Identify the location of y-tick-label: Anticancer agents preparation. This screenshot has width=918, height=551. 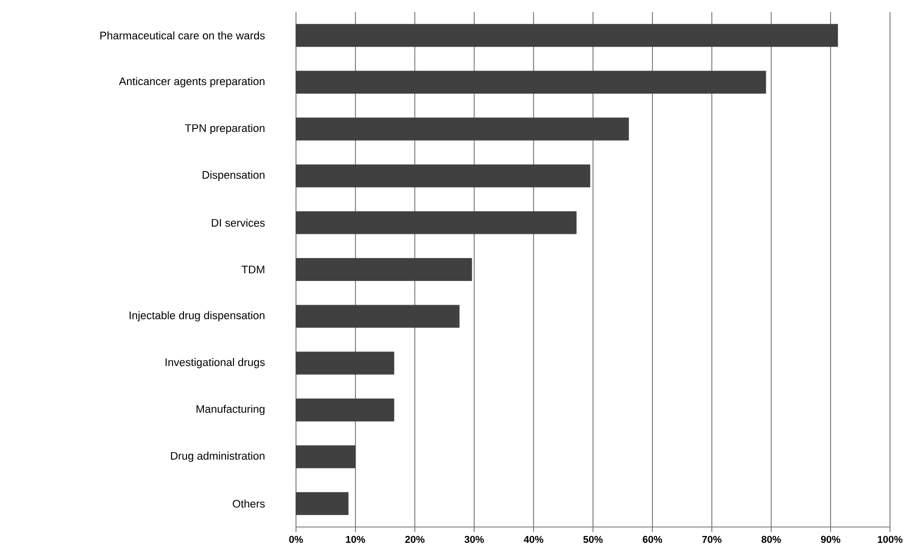
(191, 82).